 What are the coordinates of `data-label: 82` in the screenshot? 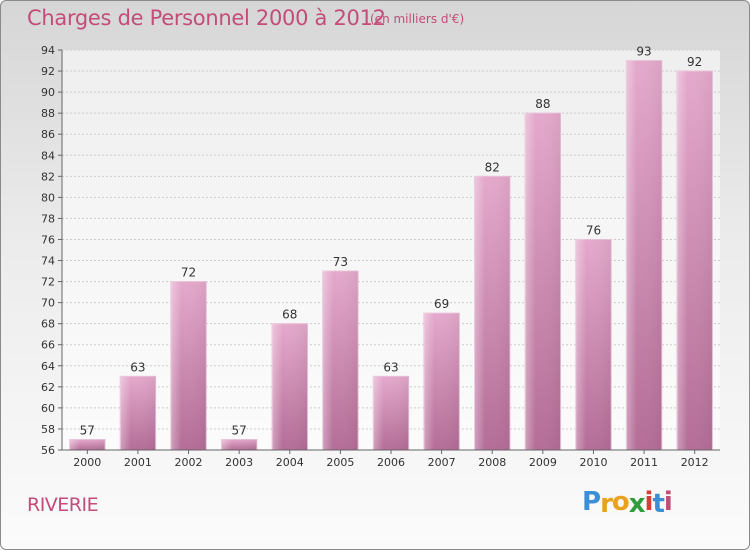 It's located at (492, 167).